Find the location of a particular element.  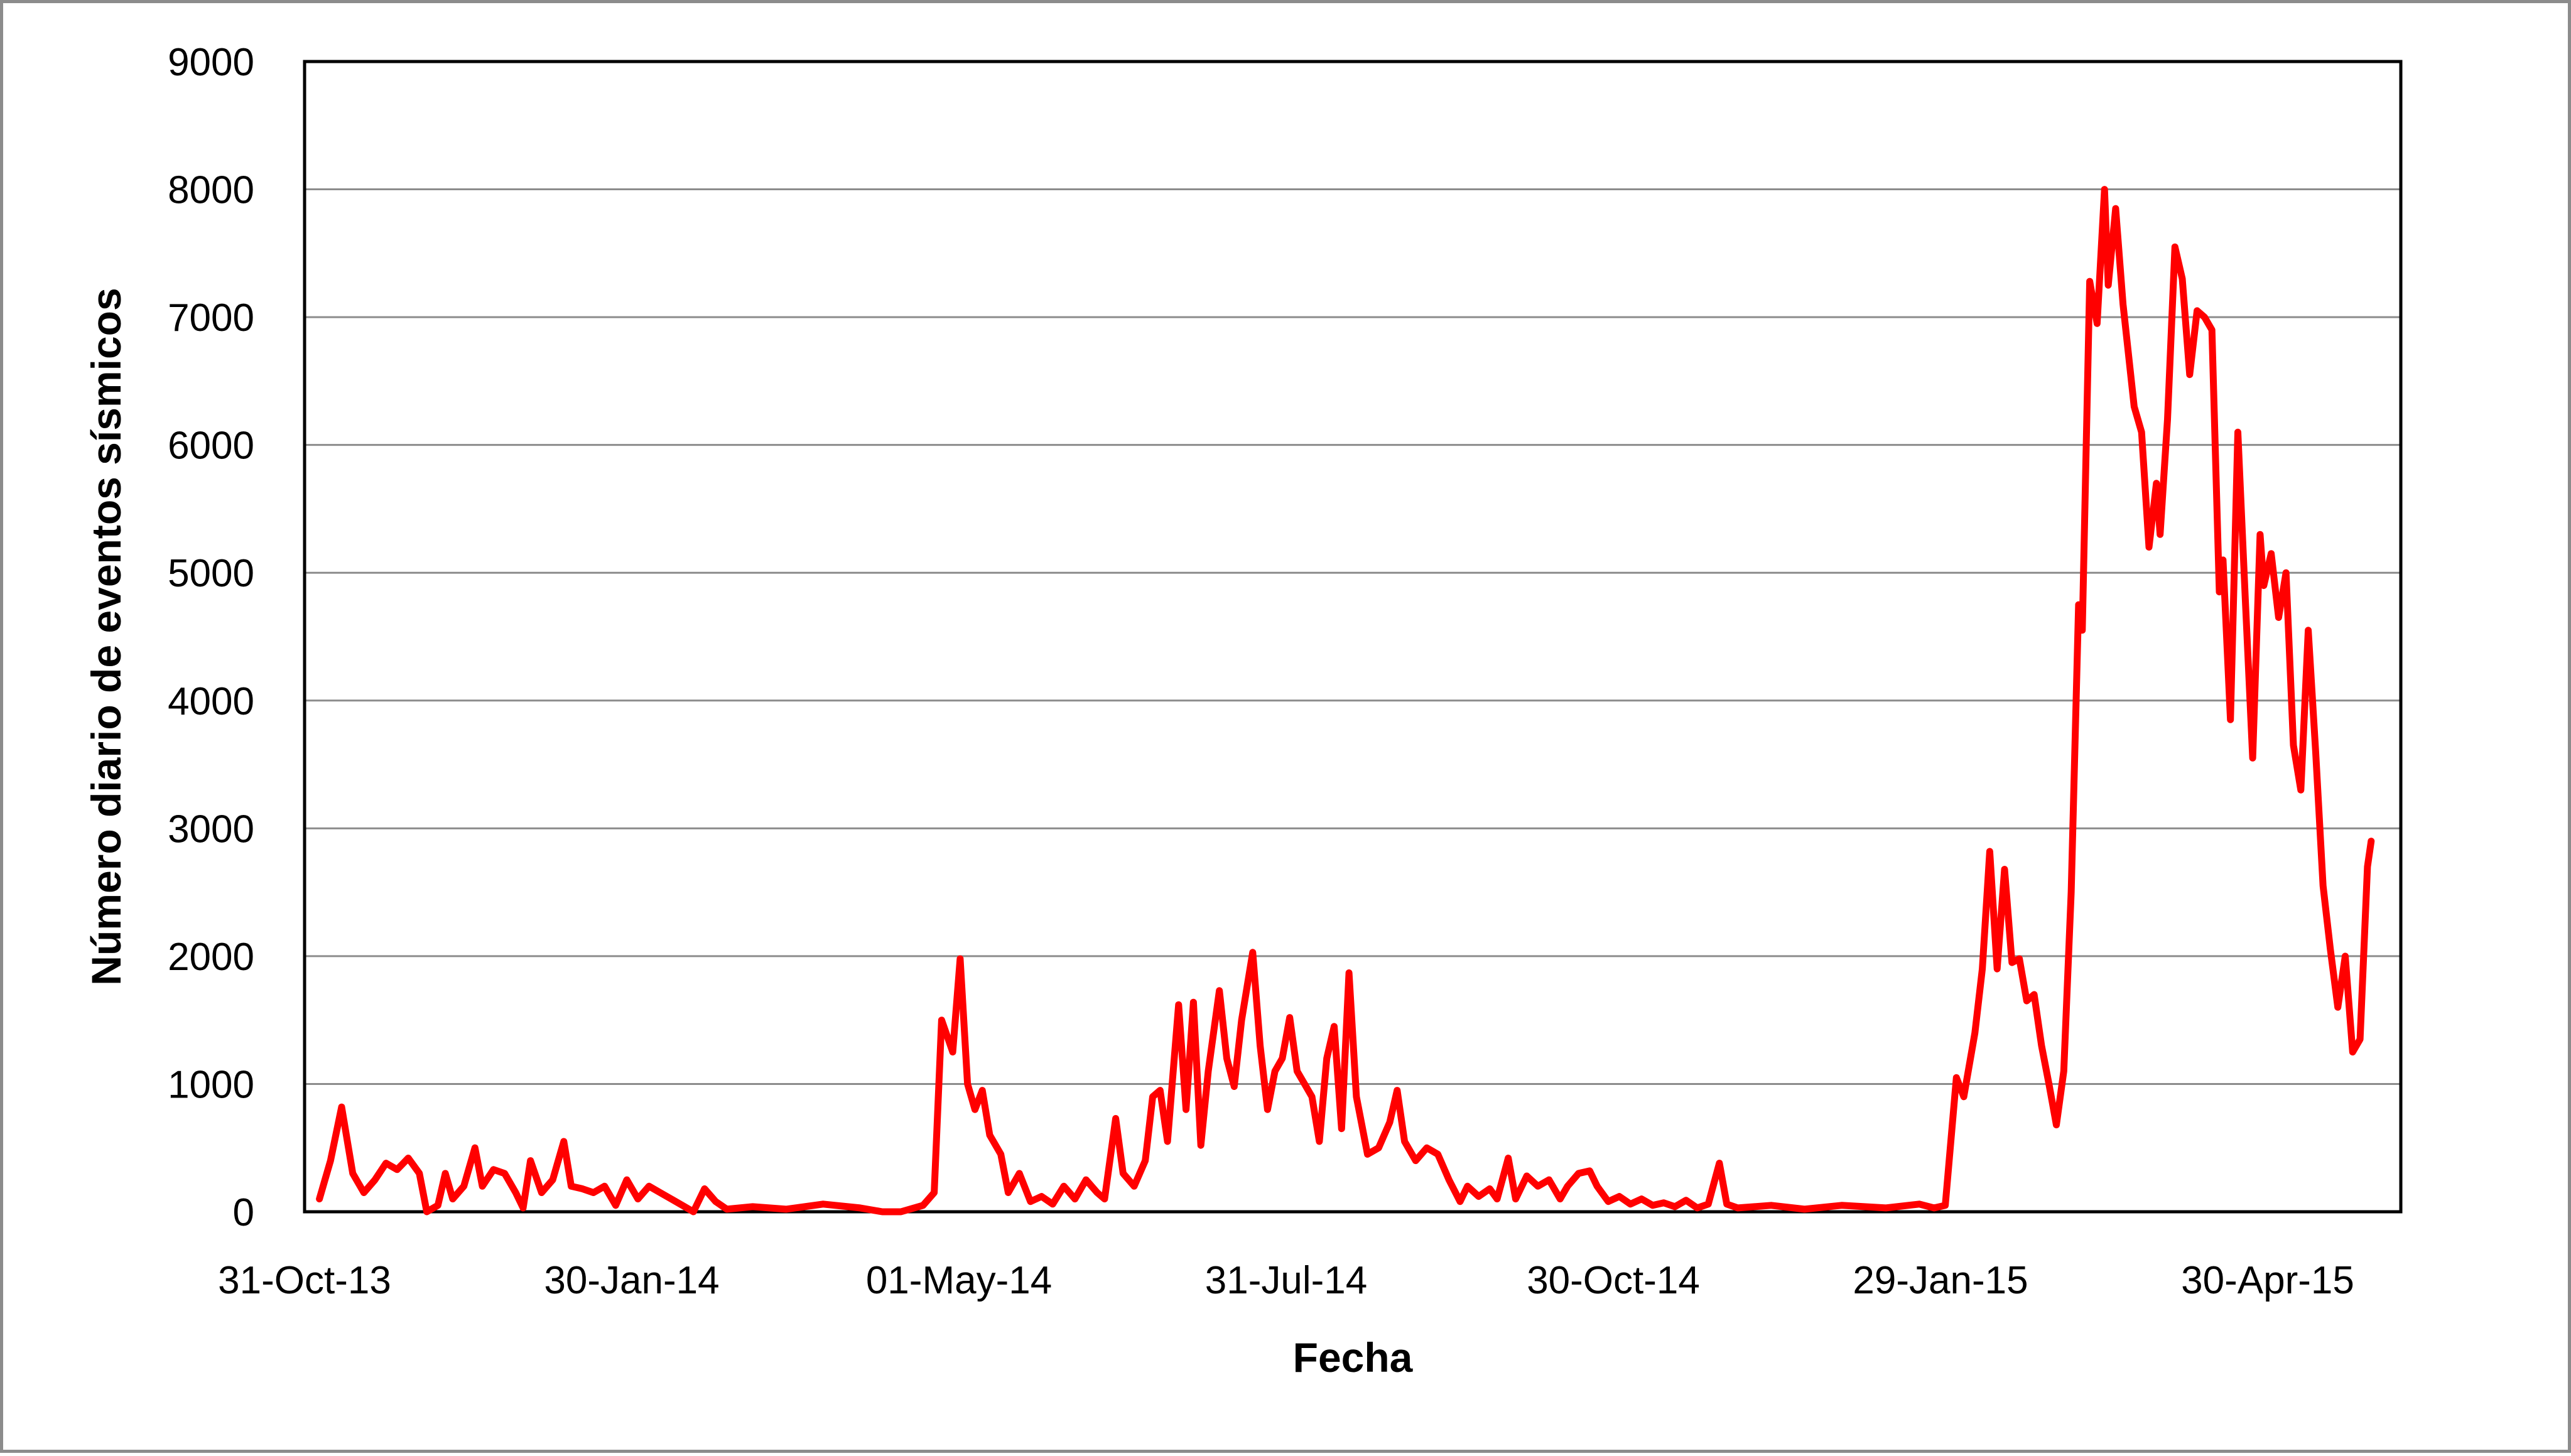

x-tick-label: 31-Oct-13 is located at coordinates (304, 1280).